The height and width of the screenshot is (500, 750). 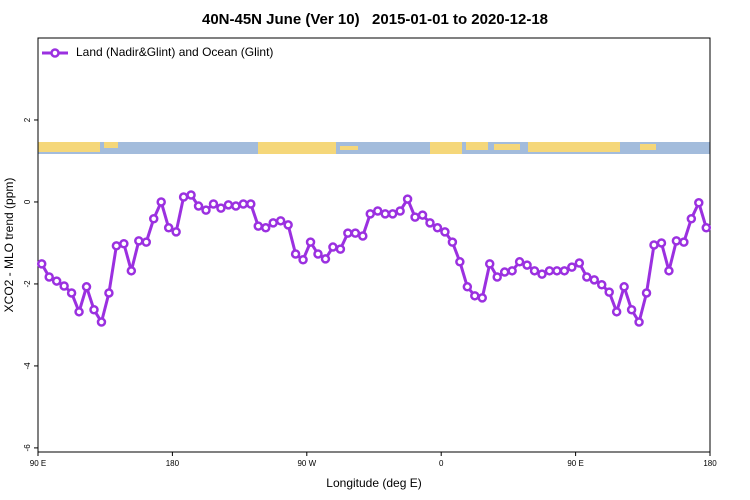 I want to click on y-tick-label: -4, so click(x=27, y=366).